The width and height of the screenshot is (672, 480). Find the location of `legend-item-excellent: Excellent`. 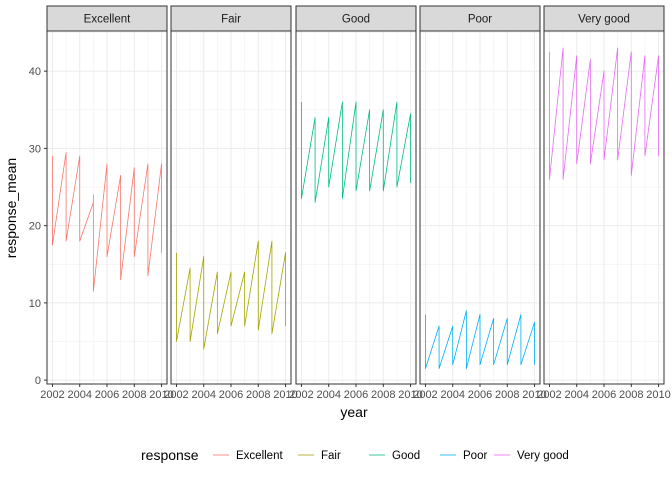

legend-item-excellent: Excellent is located at coordinates (248, 456).